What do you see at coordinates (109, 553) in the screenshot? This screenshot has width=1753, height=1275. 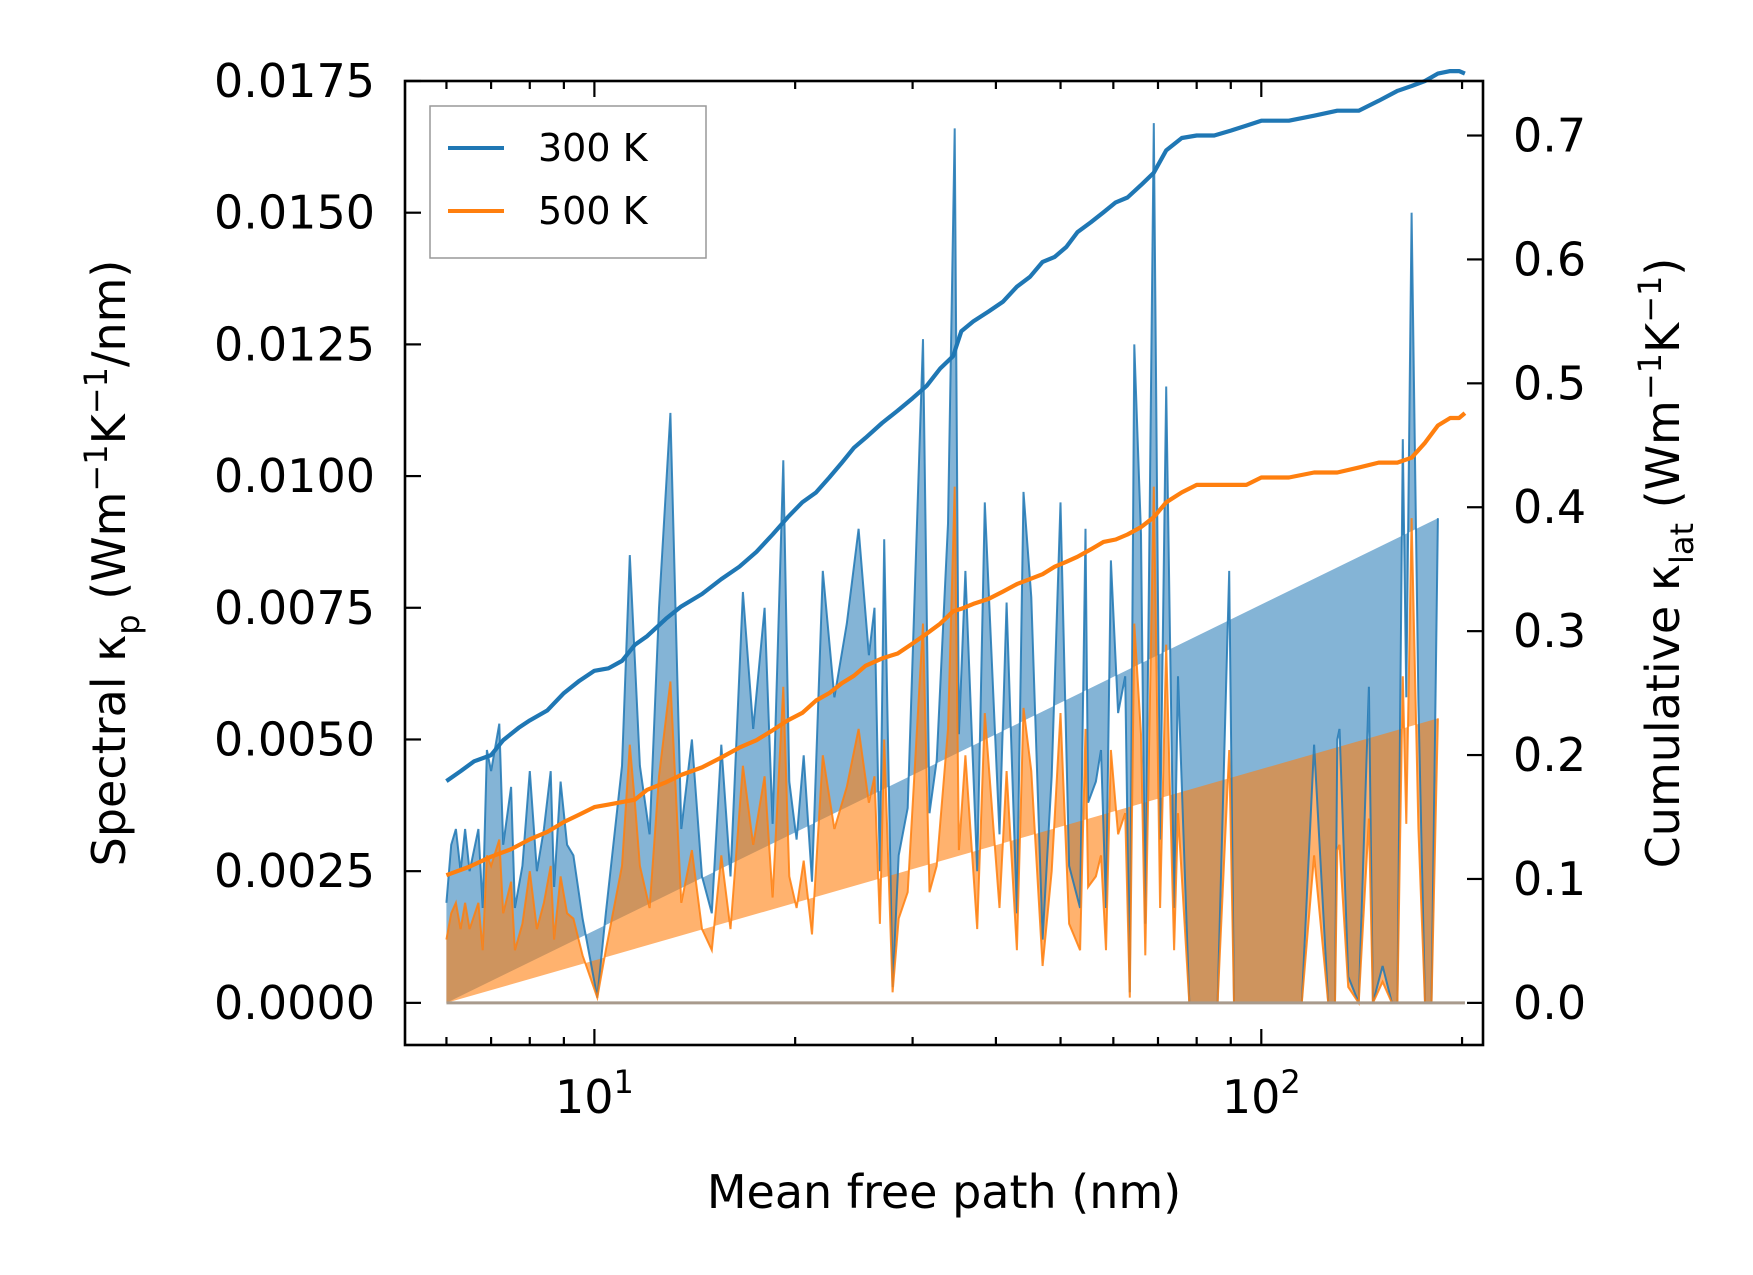 I see `y-left-label-pre: (Wm` at bounding box center [109, 553].